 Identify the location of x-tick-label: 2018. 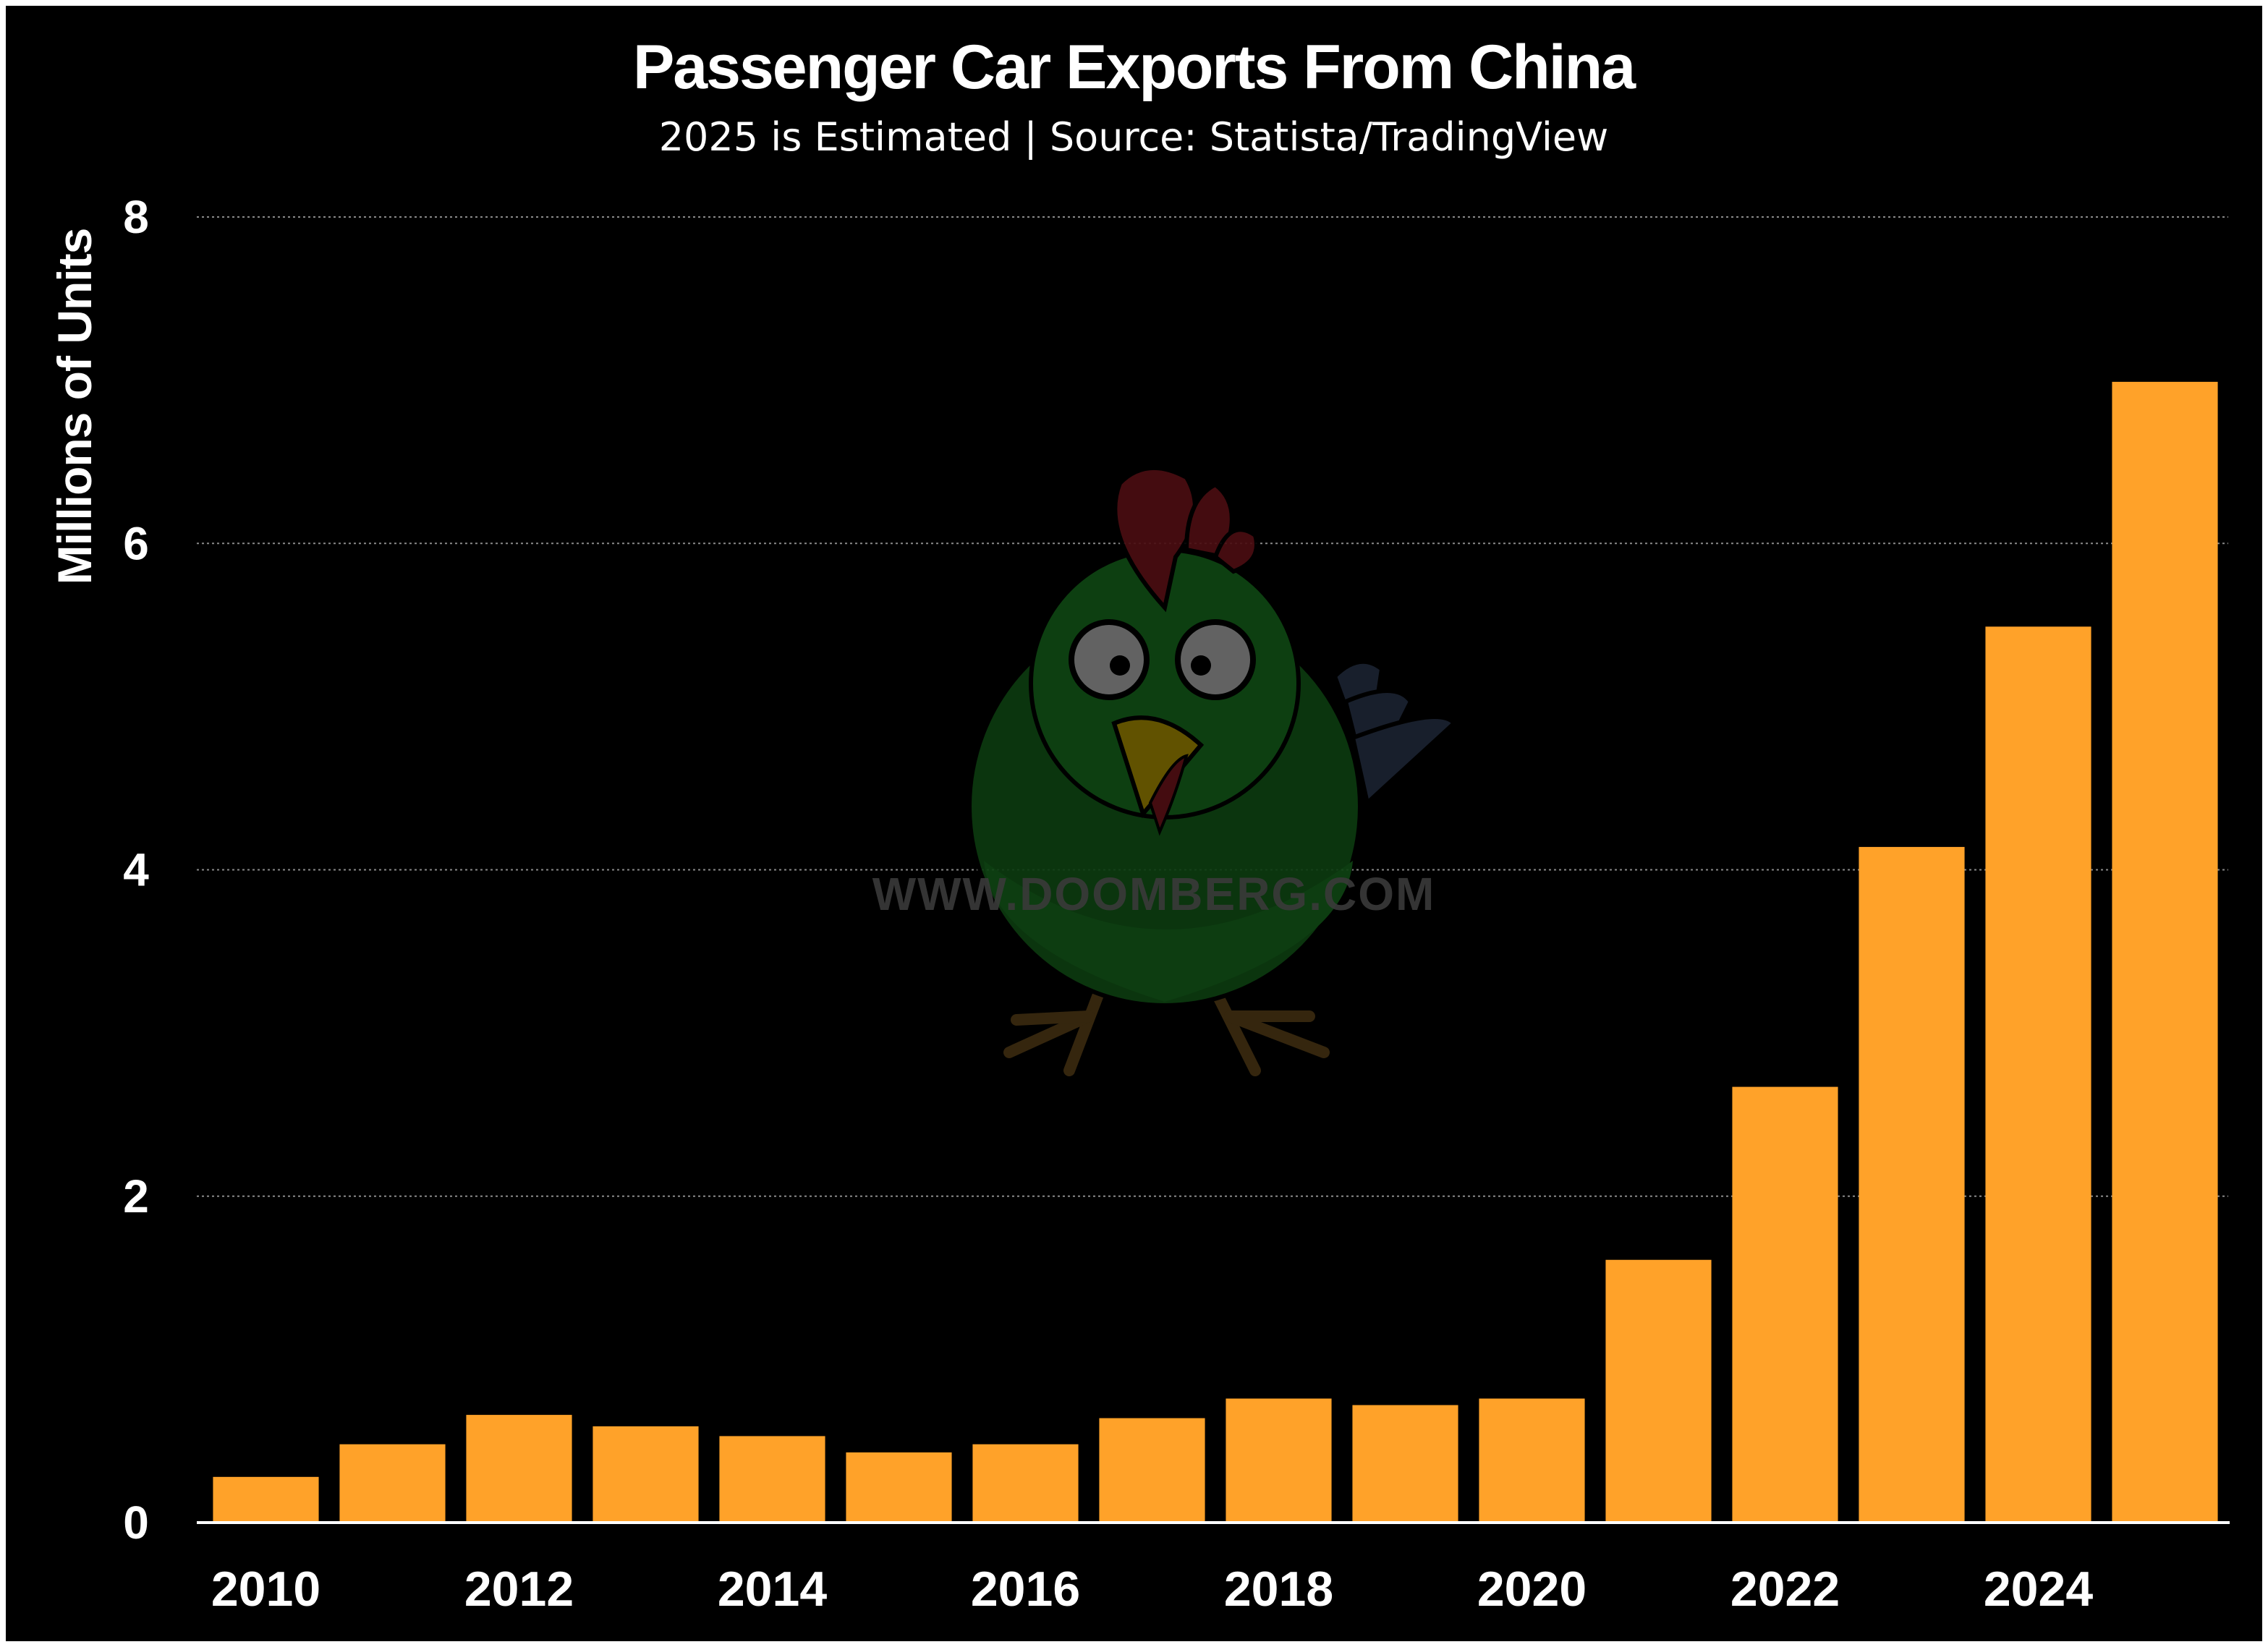
(1278, 1589).